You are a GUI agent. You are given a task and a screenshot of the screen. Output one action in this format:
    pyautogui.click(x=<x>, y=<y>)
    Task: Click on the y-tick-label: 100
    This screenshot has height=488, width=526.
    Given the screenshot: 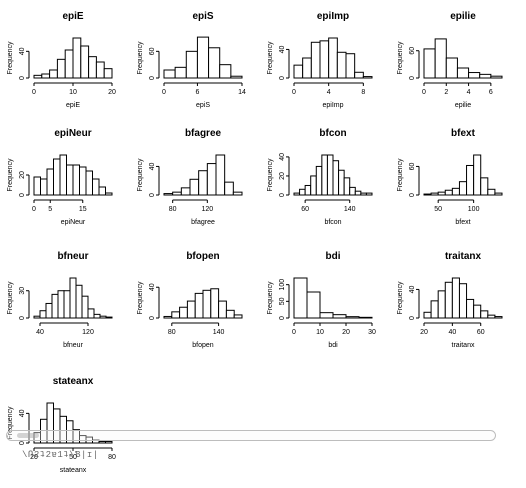 What is the action you would take?
    pyautogui.click(x=282, y=285)
    